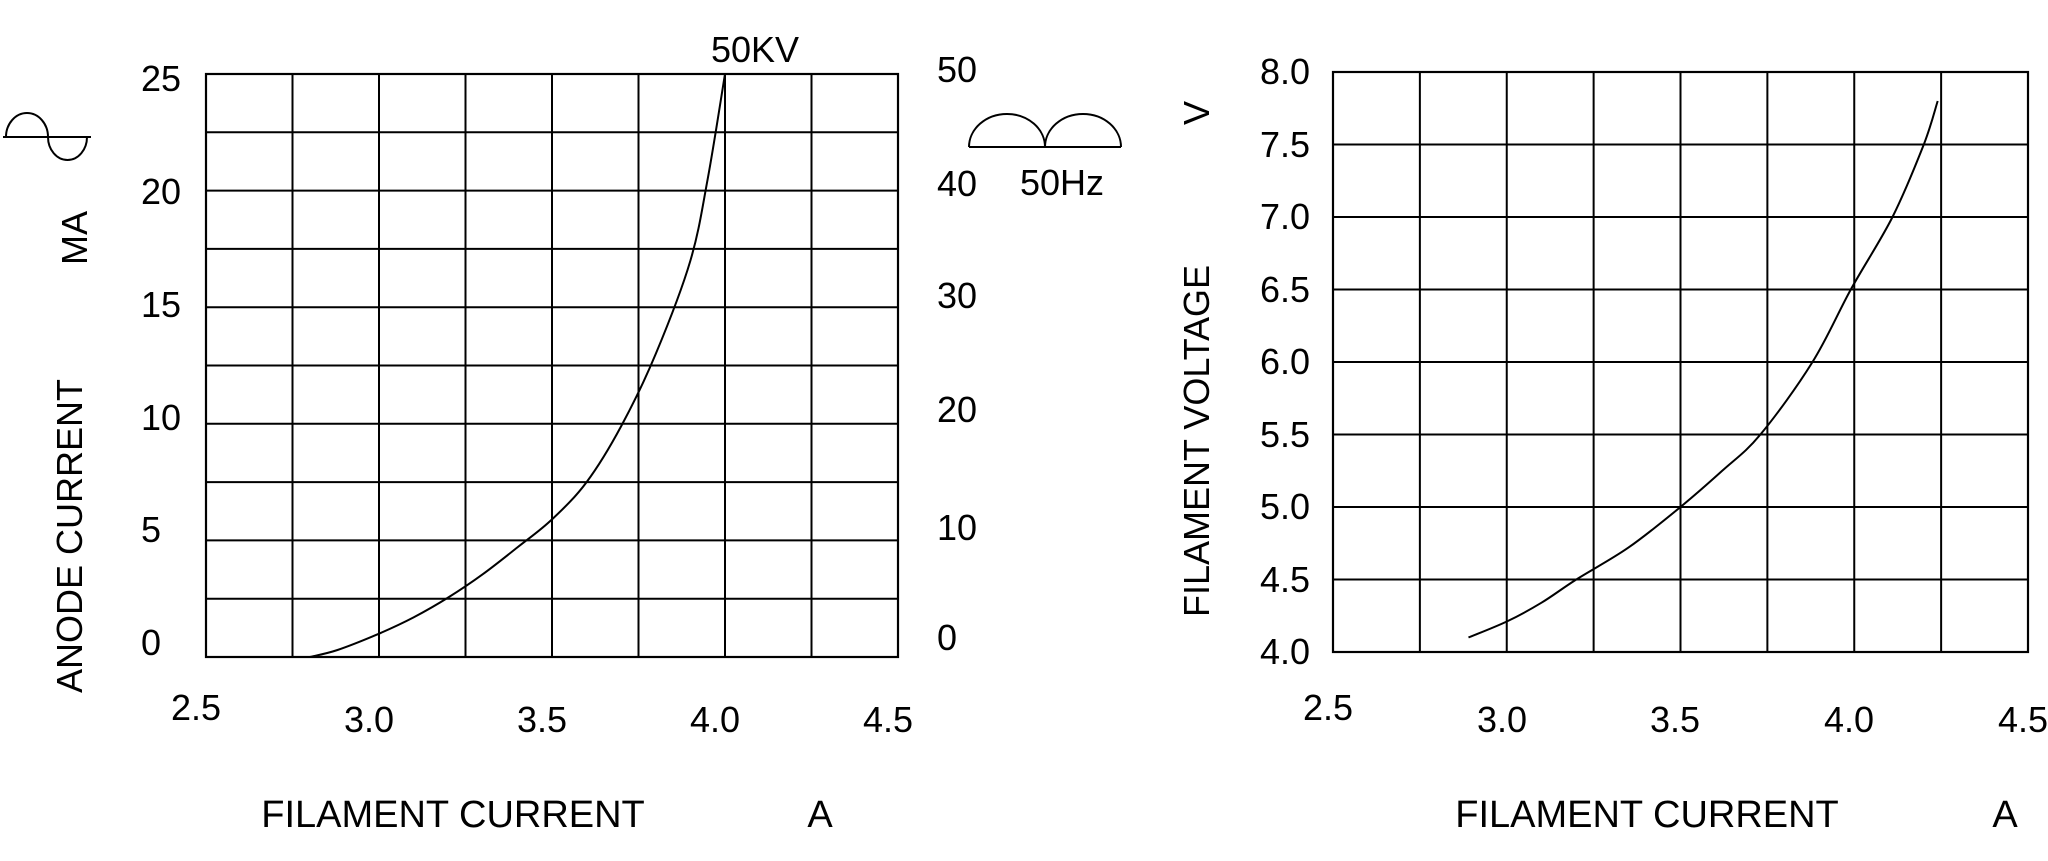 The height and width of the screenshot is (861, 2048). What do you see at coordinates (957, 69) in the screenshot?
I see `y-tick-label: 50` at bounding box center [957, 69].